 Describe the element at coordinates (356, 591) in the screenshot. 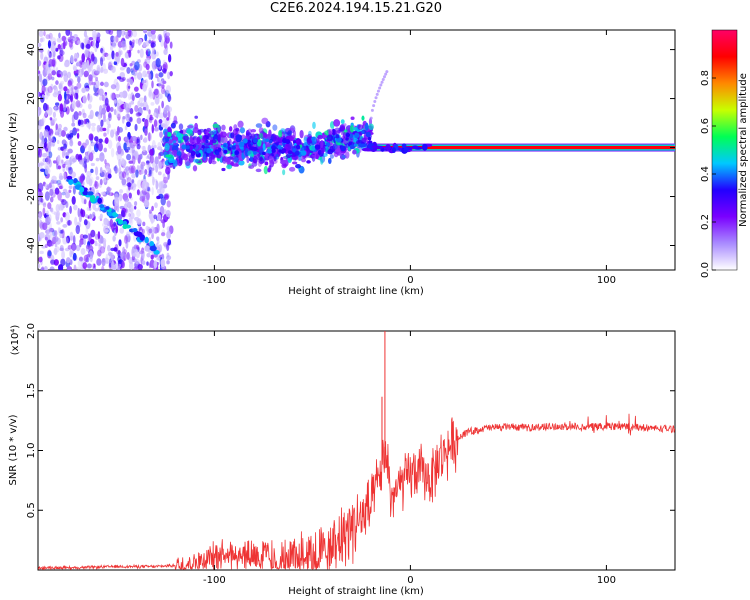

I see `snr-x-label: Height of straight line (km)` at that location.